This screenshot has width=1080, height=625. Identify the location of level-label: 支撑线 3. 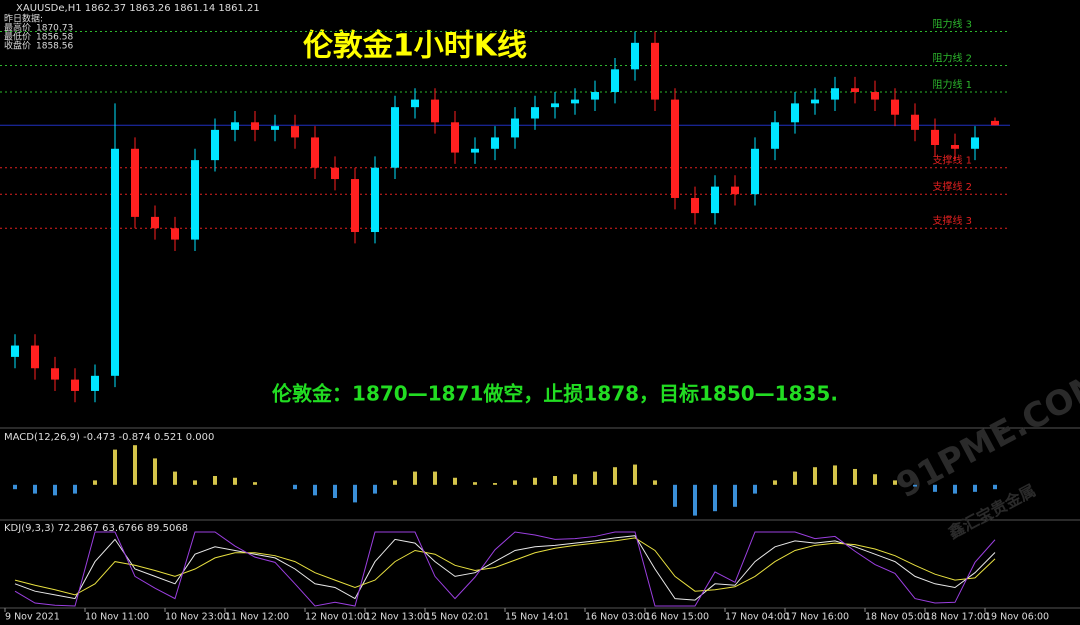
(952, 220).